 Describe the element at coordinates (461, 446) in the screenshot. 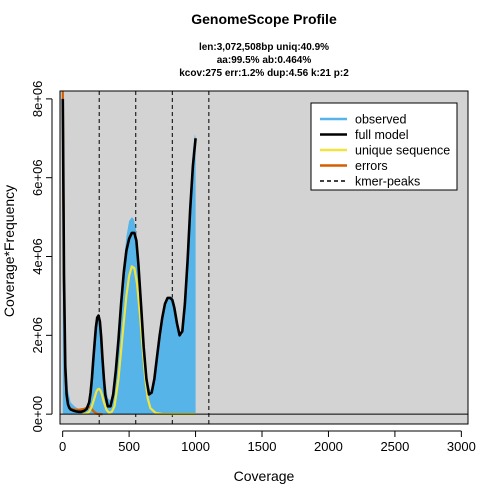

I see `x-tick-label: 3000` at that location.